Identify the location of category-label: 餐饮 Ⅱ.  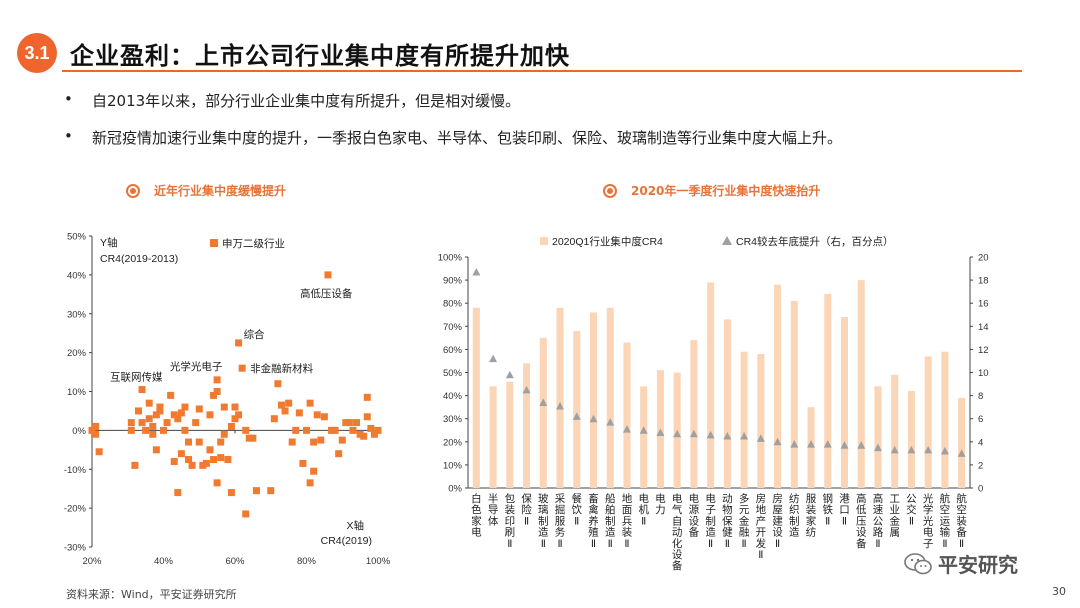
(577, 509).